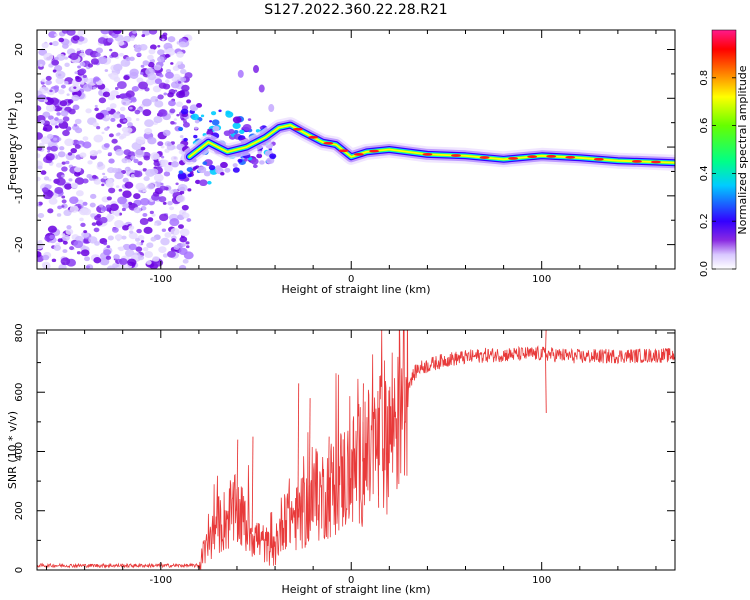  I want to click on colorbar-bar, so click(724, 149).